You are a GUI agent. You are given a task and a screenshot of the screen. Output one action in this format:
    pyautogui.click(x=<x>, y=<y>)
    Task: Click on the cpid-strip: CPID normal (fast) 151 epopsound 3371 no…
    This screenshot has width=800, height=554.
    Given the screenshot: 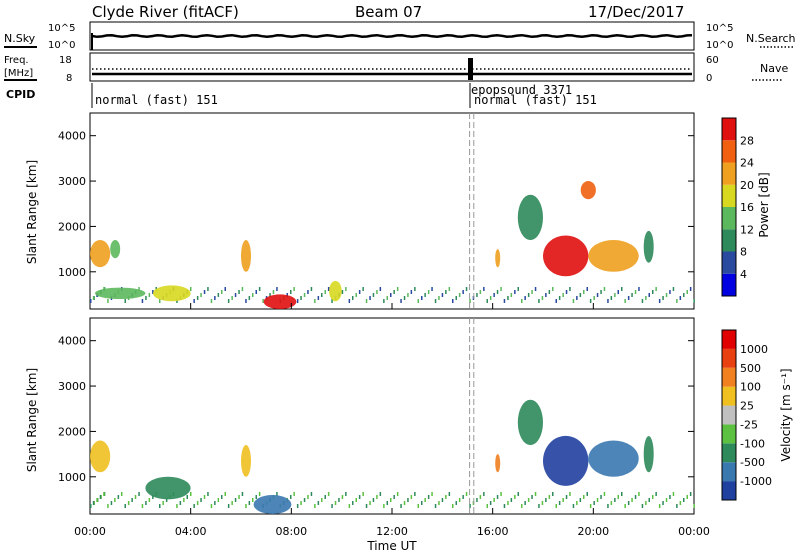 What is the action you would take?
    pyautogui.click(x=301, y=95)
    